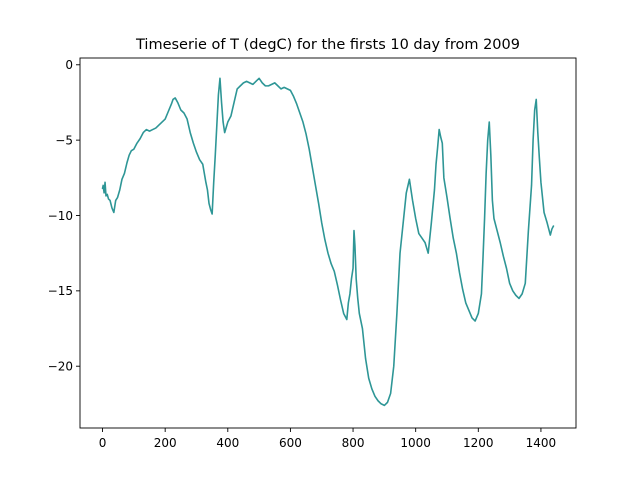  I want to click on x-tick-label: 1200, so click(478, 443).